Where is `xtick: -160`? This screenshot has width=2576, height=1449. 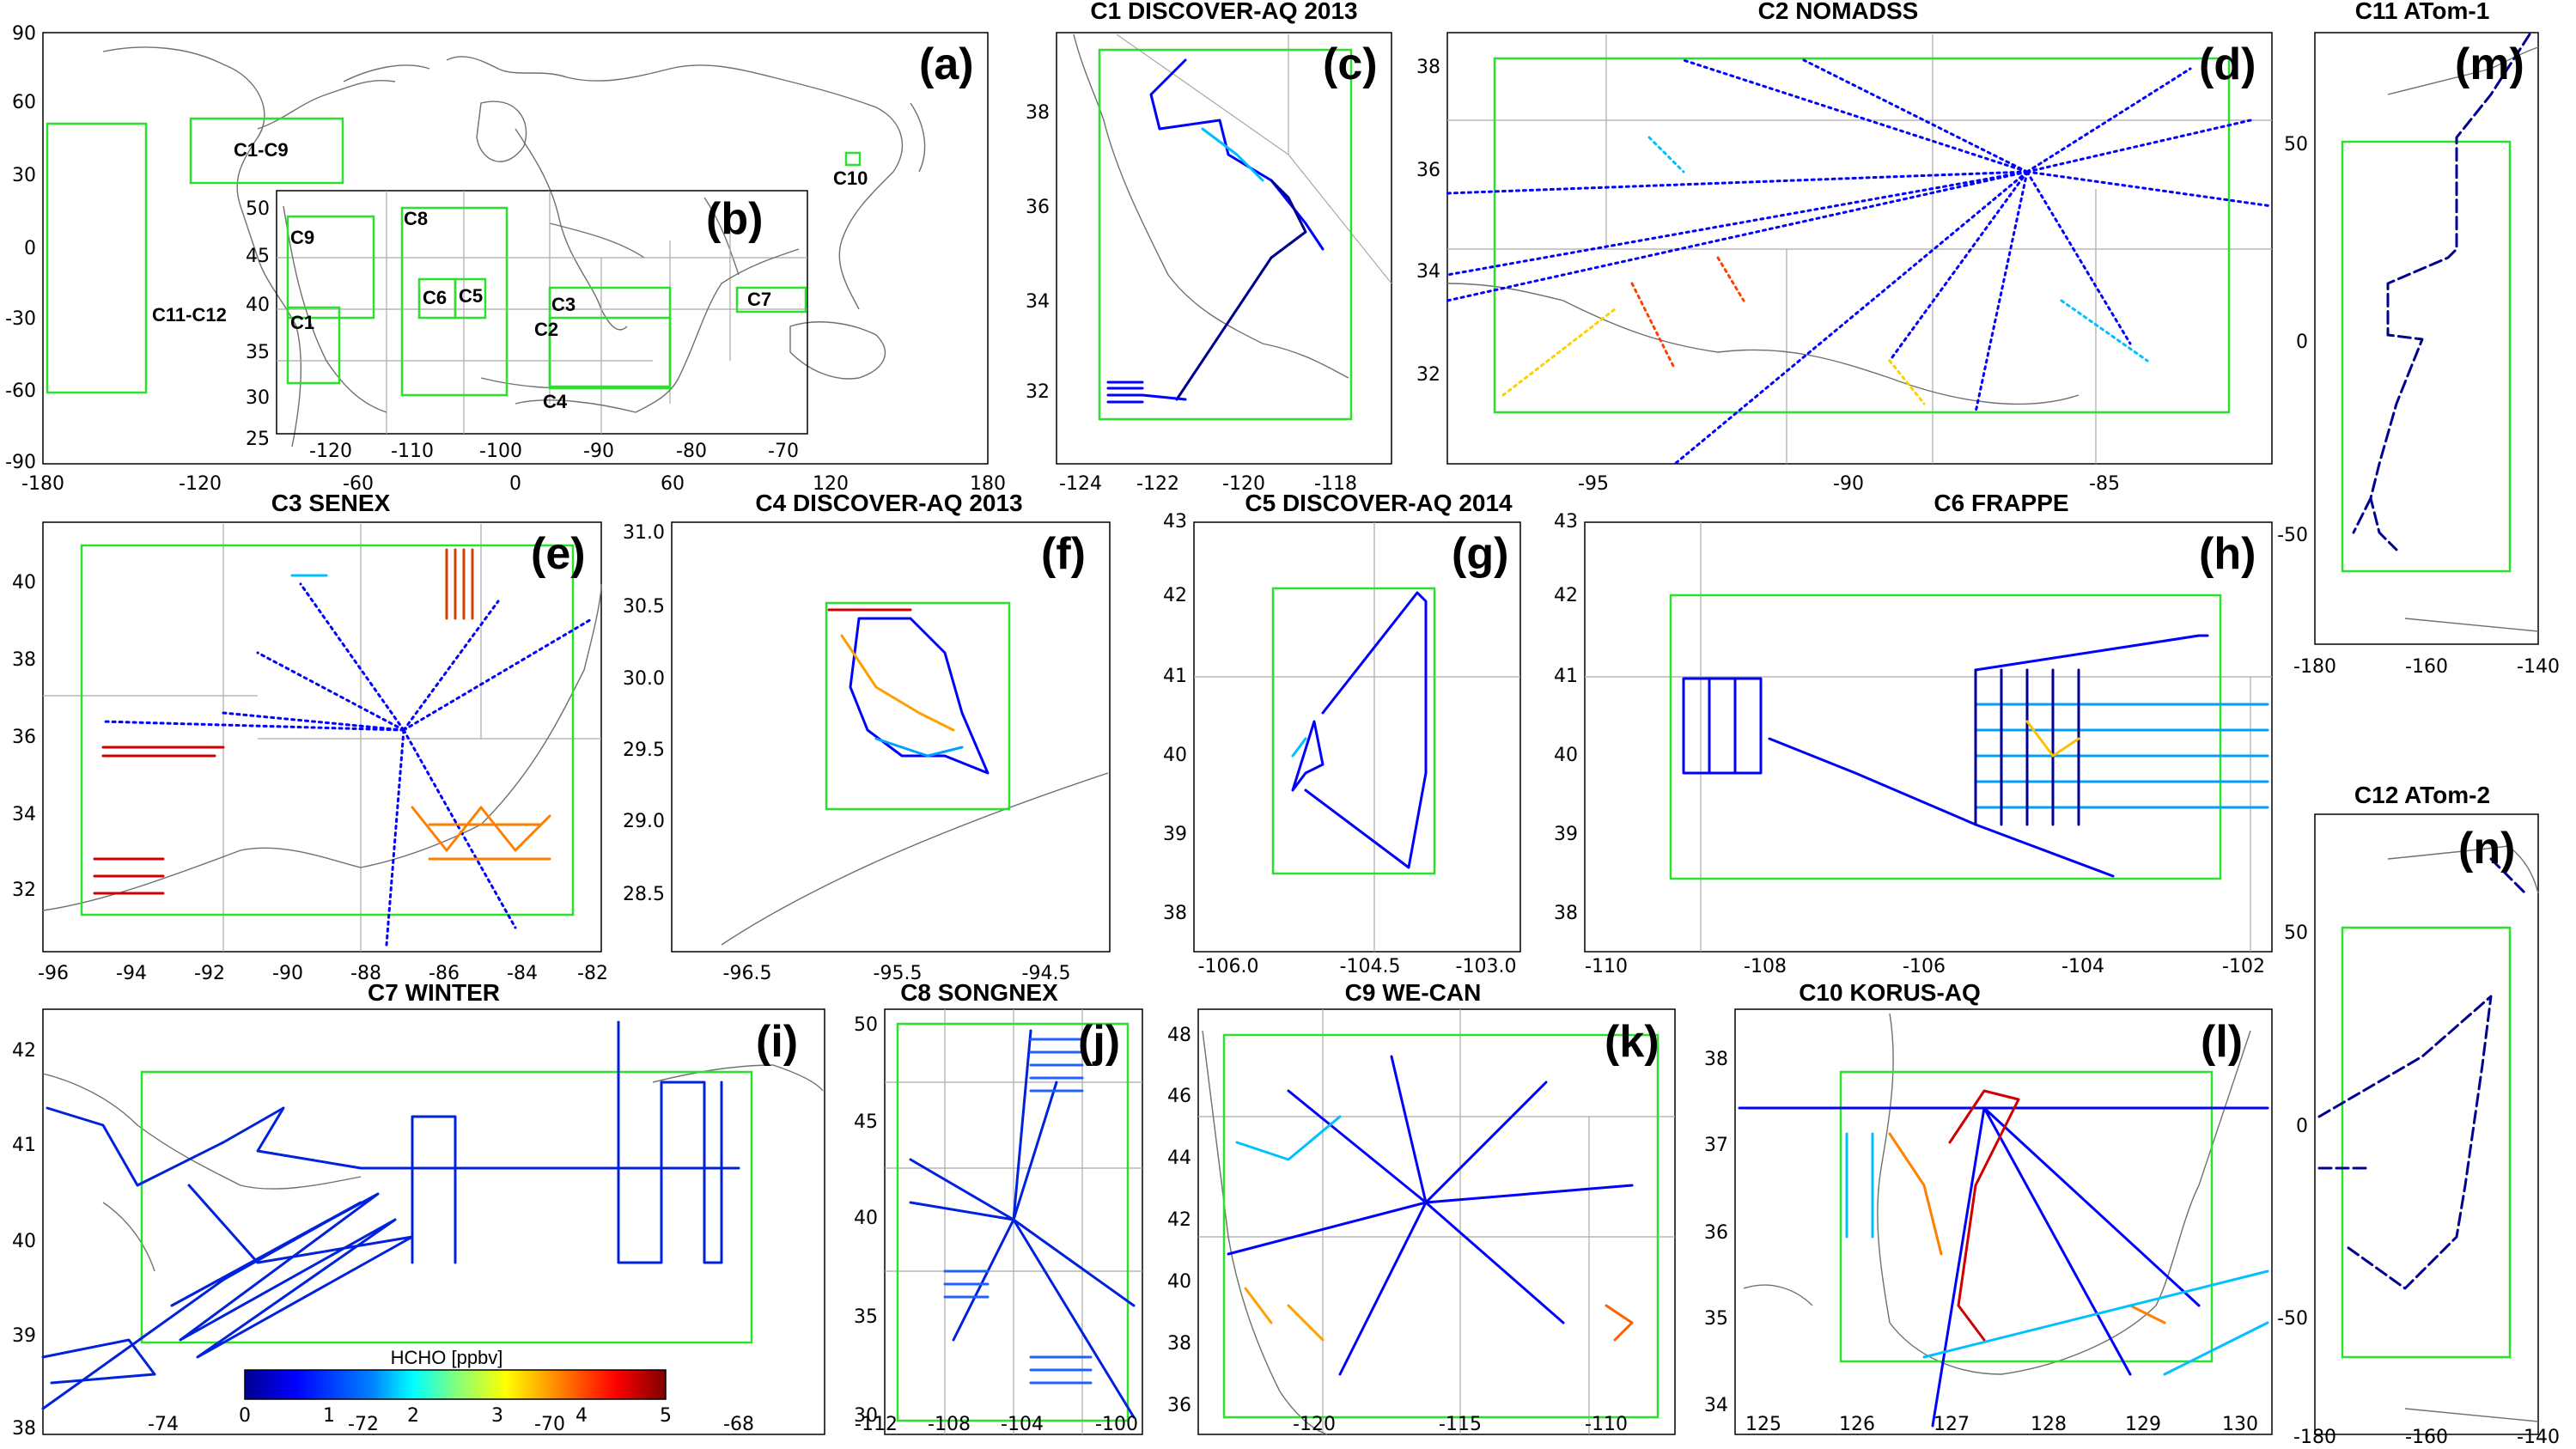
xtick: -160 is located at coordinates (2426, 1437).